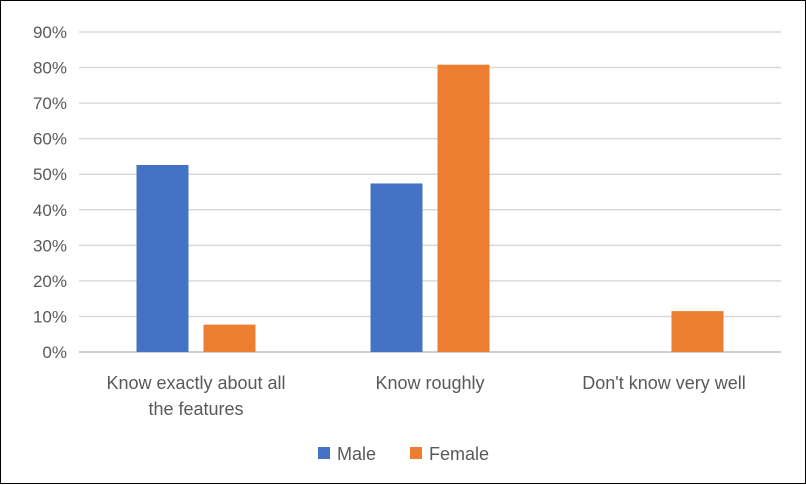 The height and width of the screenshot is (485, 806). Describe the element at coordinates (50, 68) in the screenshot. I see `y-tick-label: 80%` at that location.